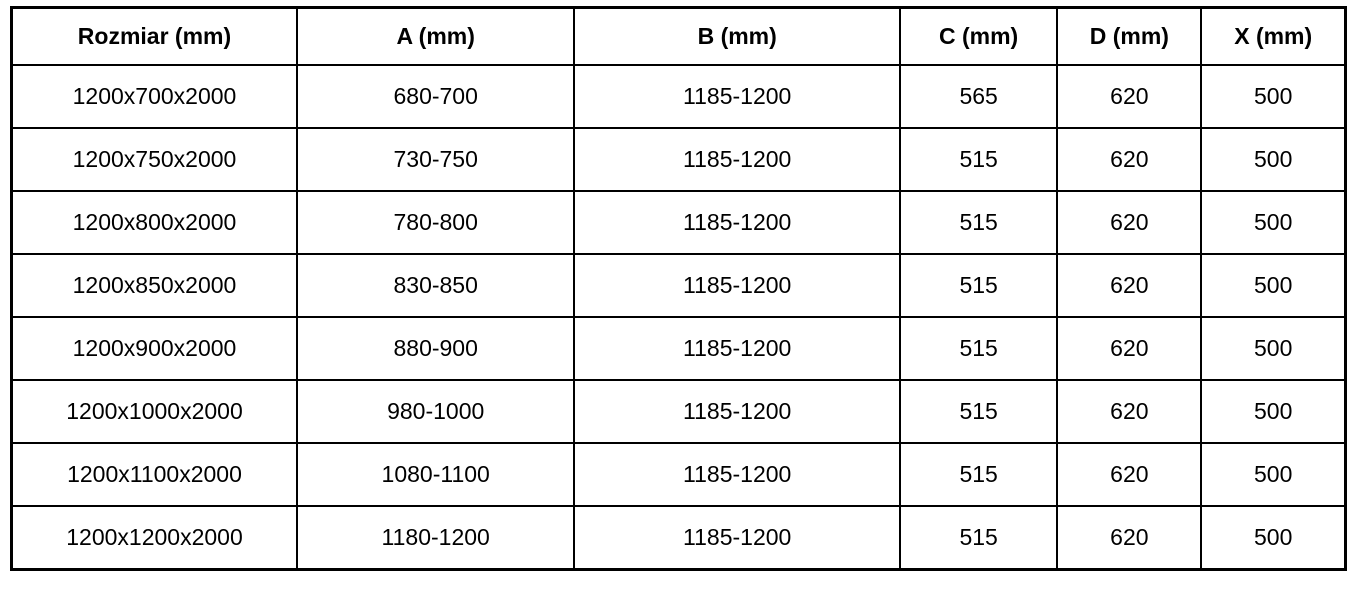  I want to click on column-header-rozmiar: Rozmiar (mm), so click(154, 36).